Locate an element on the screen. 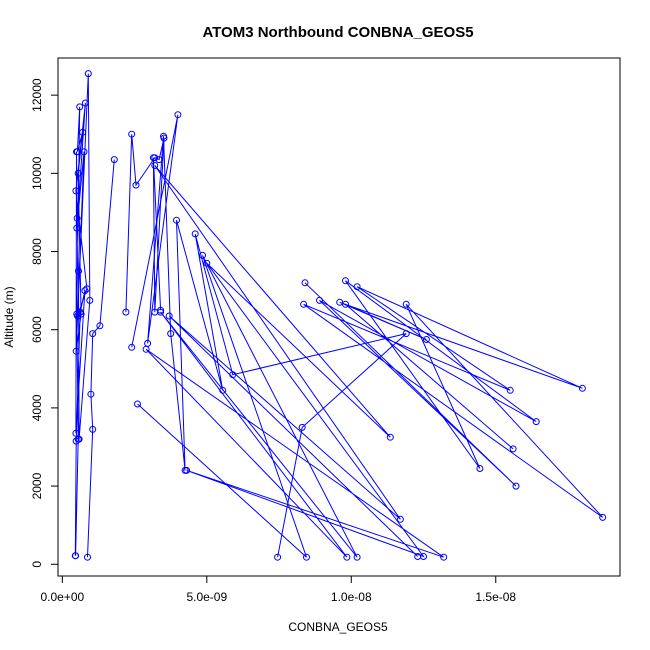  x-tick-label: 1.5e-08 is located at coordinates (495, 597).